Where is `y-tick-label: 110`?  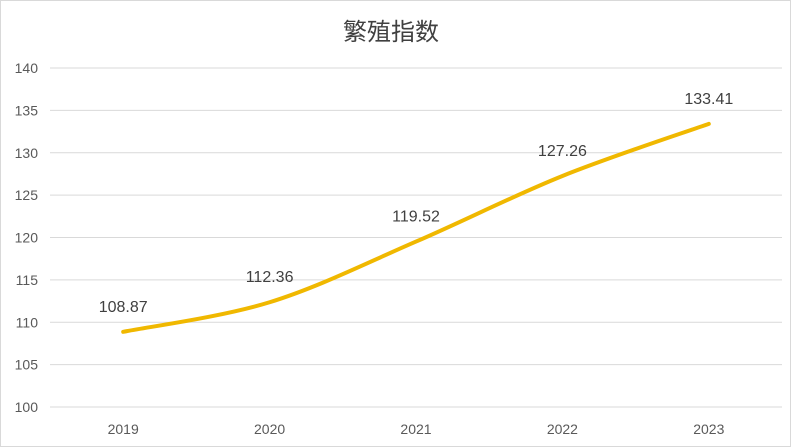
y-tick-label: 110 is located at coordinates (27, 322).